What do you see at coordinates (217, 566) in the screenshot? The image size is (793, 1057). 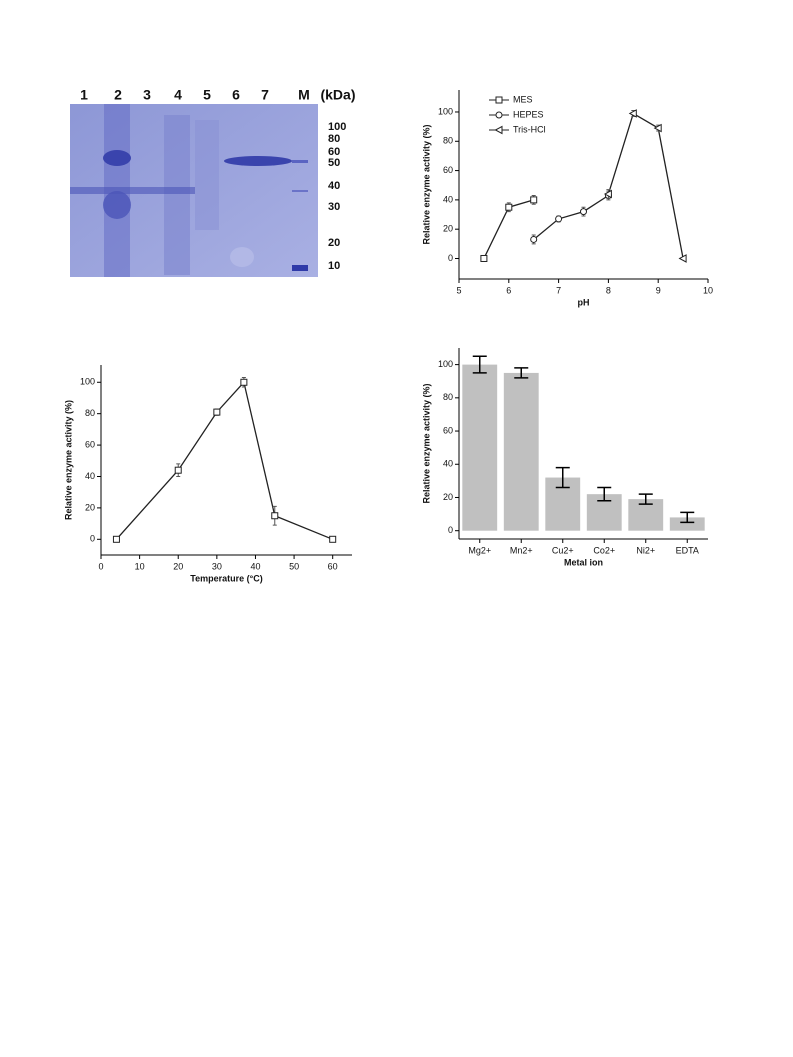 I see `x-tick-label: 30` at bounding box center [217, 566].